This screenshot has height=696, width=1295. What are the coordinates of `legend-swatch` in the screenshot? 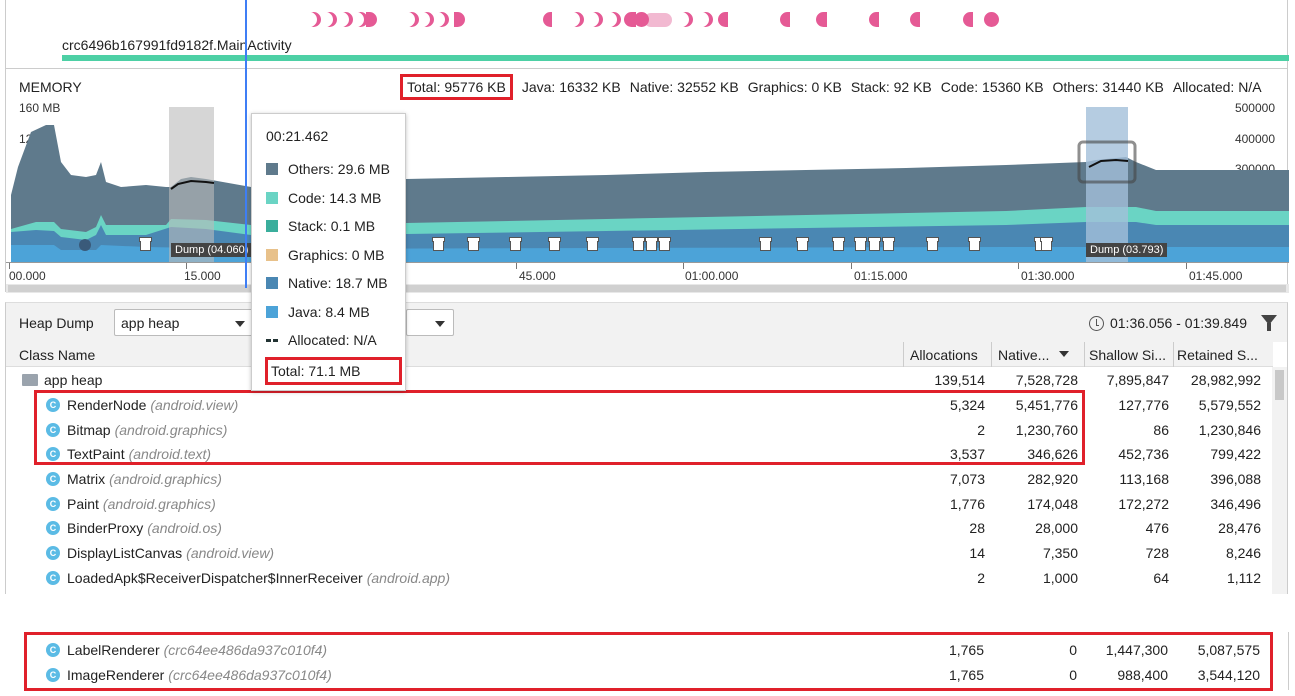 It's located at (272, 226).